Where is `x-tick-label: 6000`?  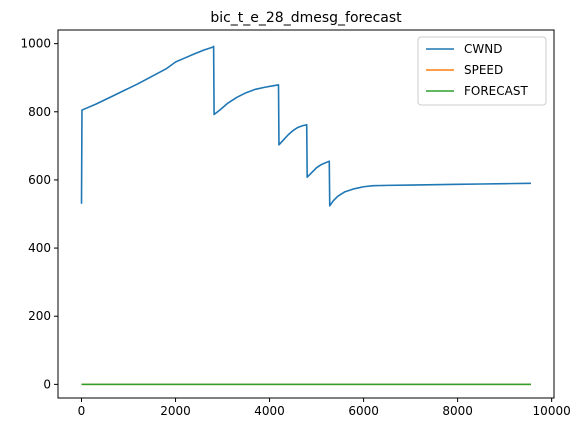 x-tick-label: 6000 is located at coordinates (363, 411).